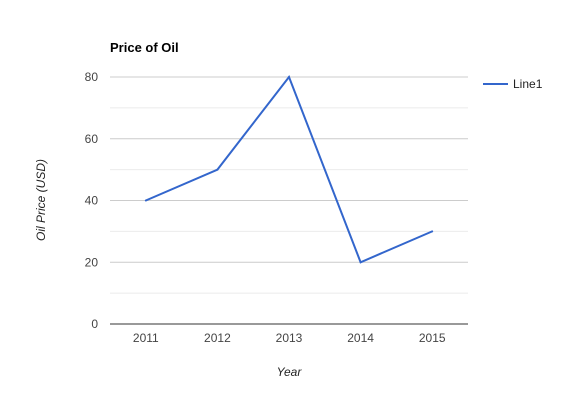 The image size is (580, 400). Describe the element at coordinates (290, 372) in the screenshot. I see `x-axis-label: Year` at that location.